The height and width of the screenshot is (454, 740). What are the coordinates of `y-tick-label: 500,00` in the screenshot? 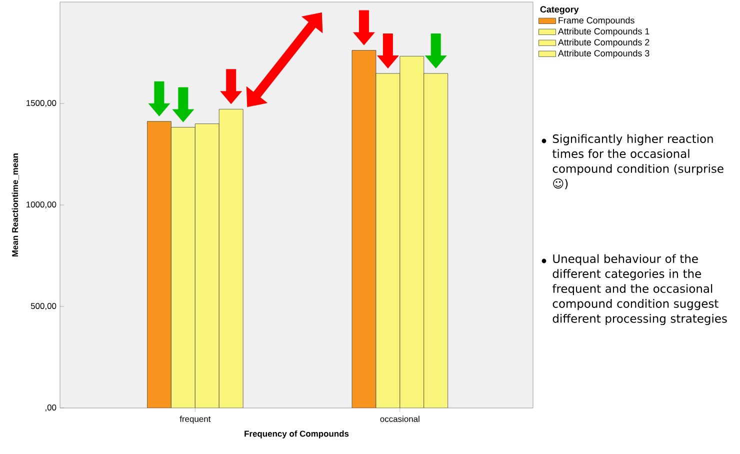 It's located at (43, 306).